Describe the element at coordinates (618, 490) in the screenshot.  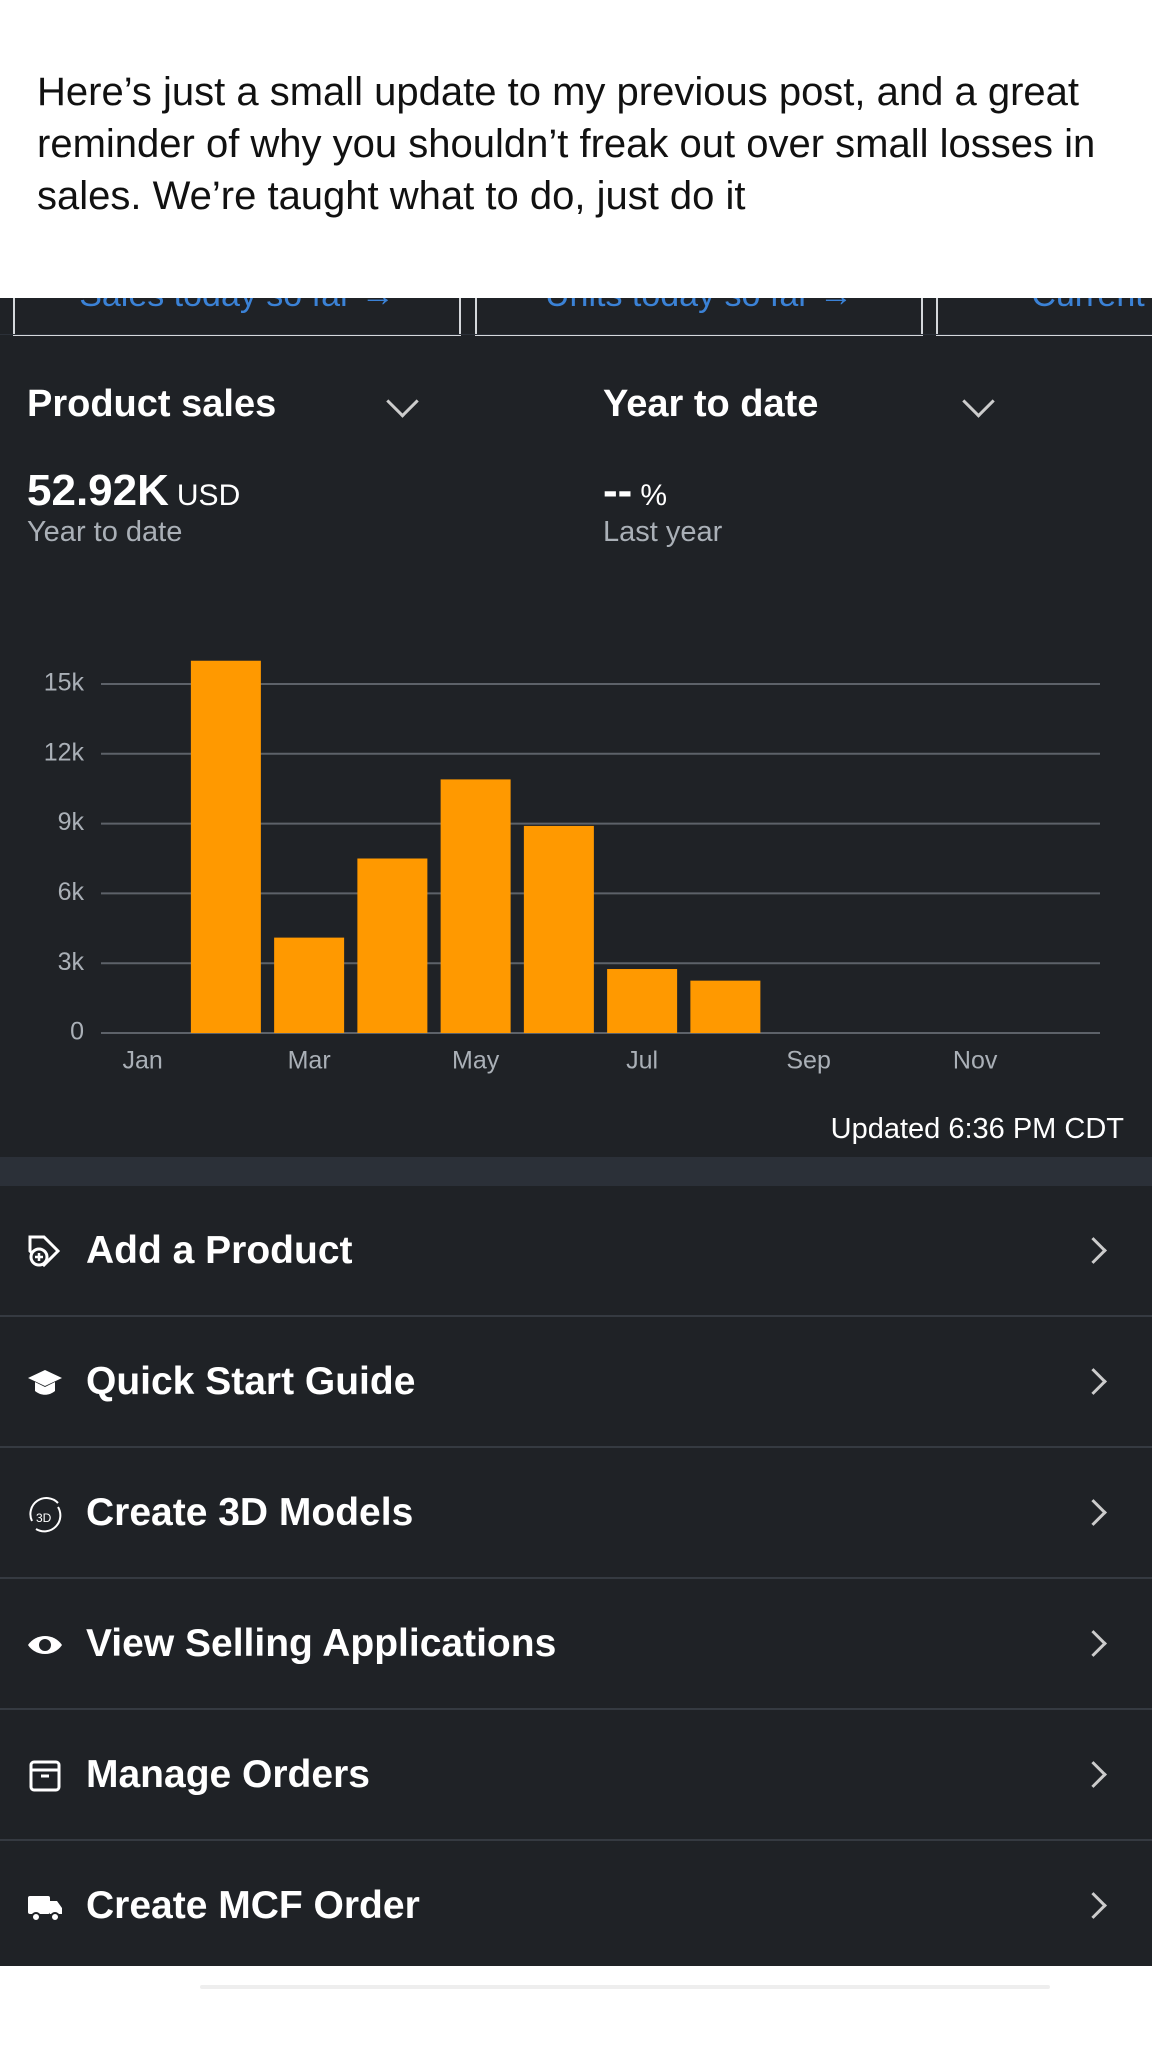
I see `stat-number: --` at that location.